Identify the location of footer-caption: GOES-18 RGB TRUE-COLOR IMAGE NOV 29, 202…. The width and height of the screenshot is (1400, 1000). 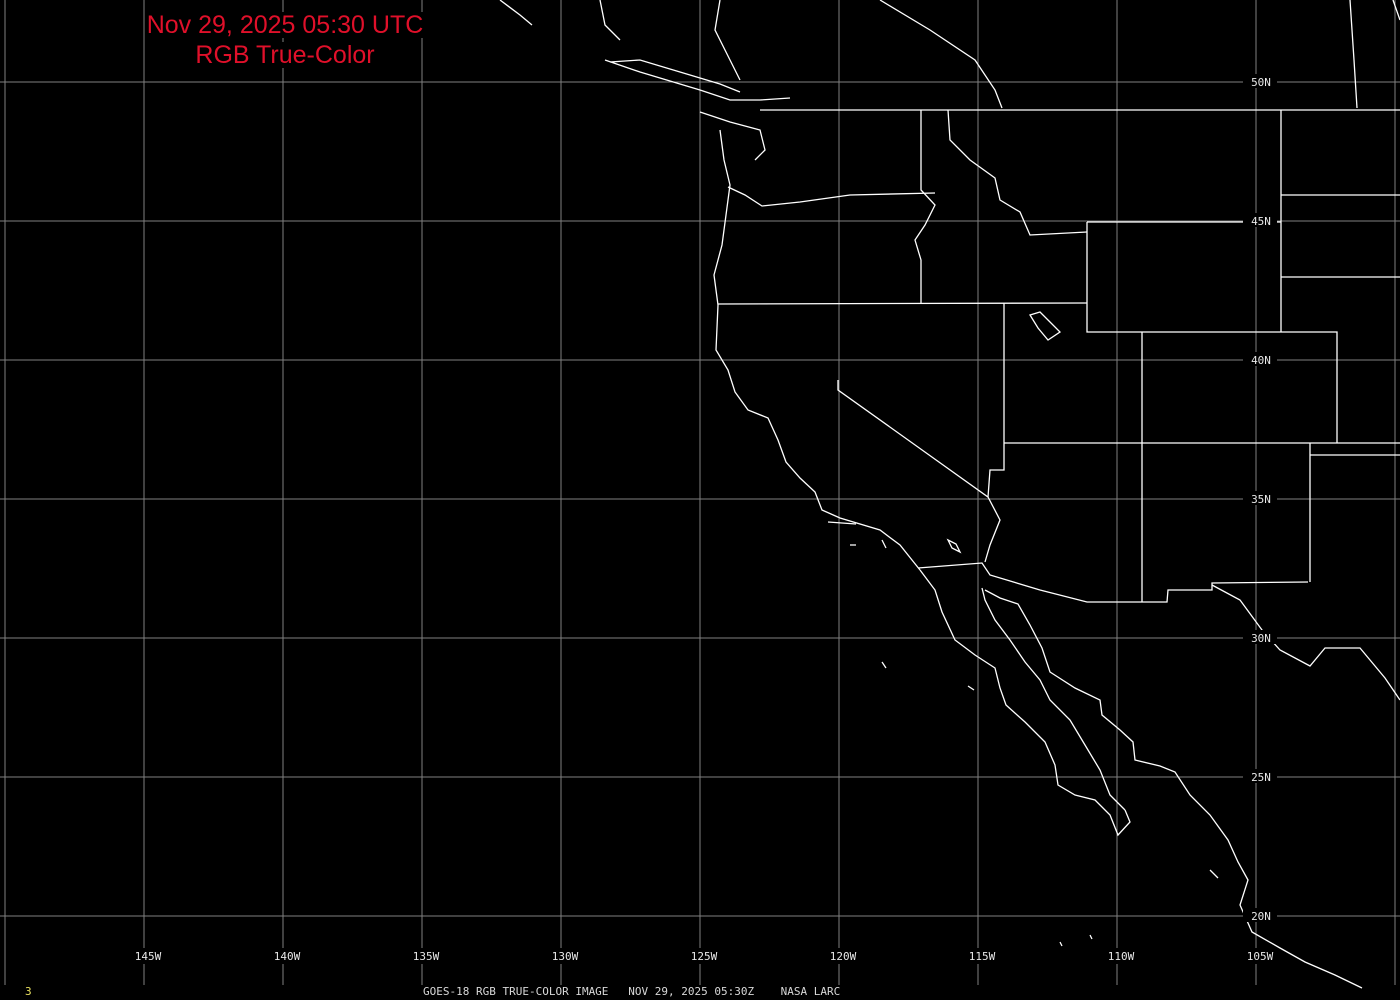
(632, 991).